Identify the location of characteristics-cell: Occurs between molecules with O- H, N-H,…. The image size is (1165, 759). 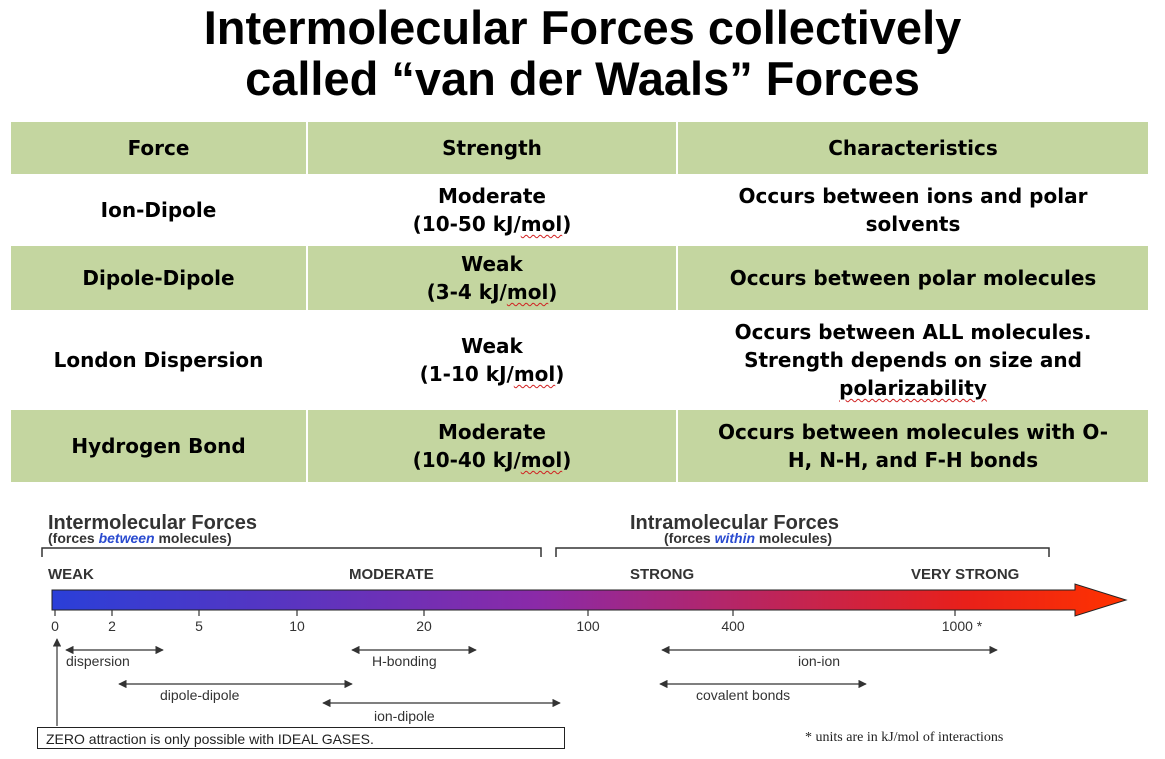
(913, 446).